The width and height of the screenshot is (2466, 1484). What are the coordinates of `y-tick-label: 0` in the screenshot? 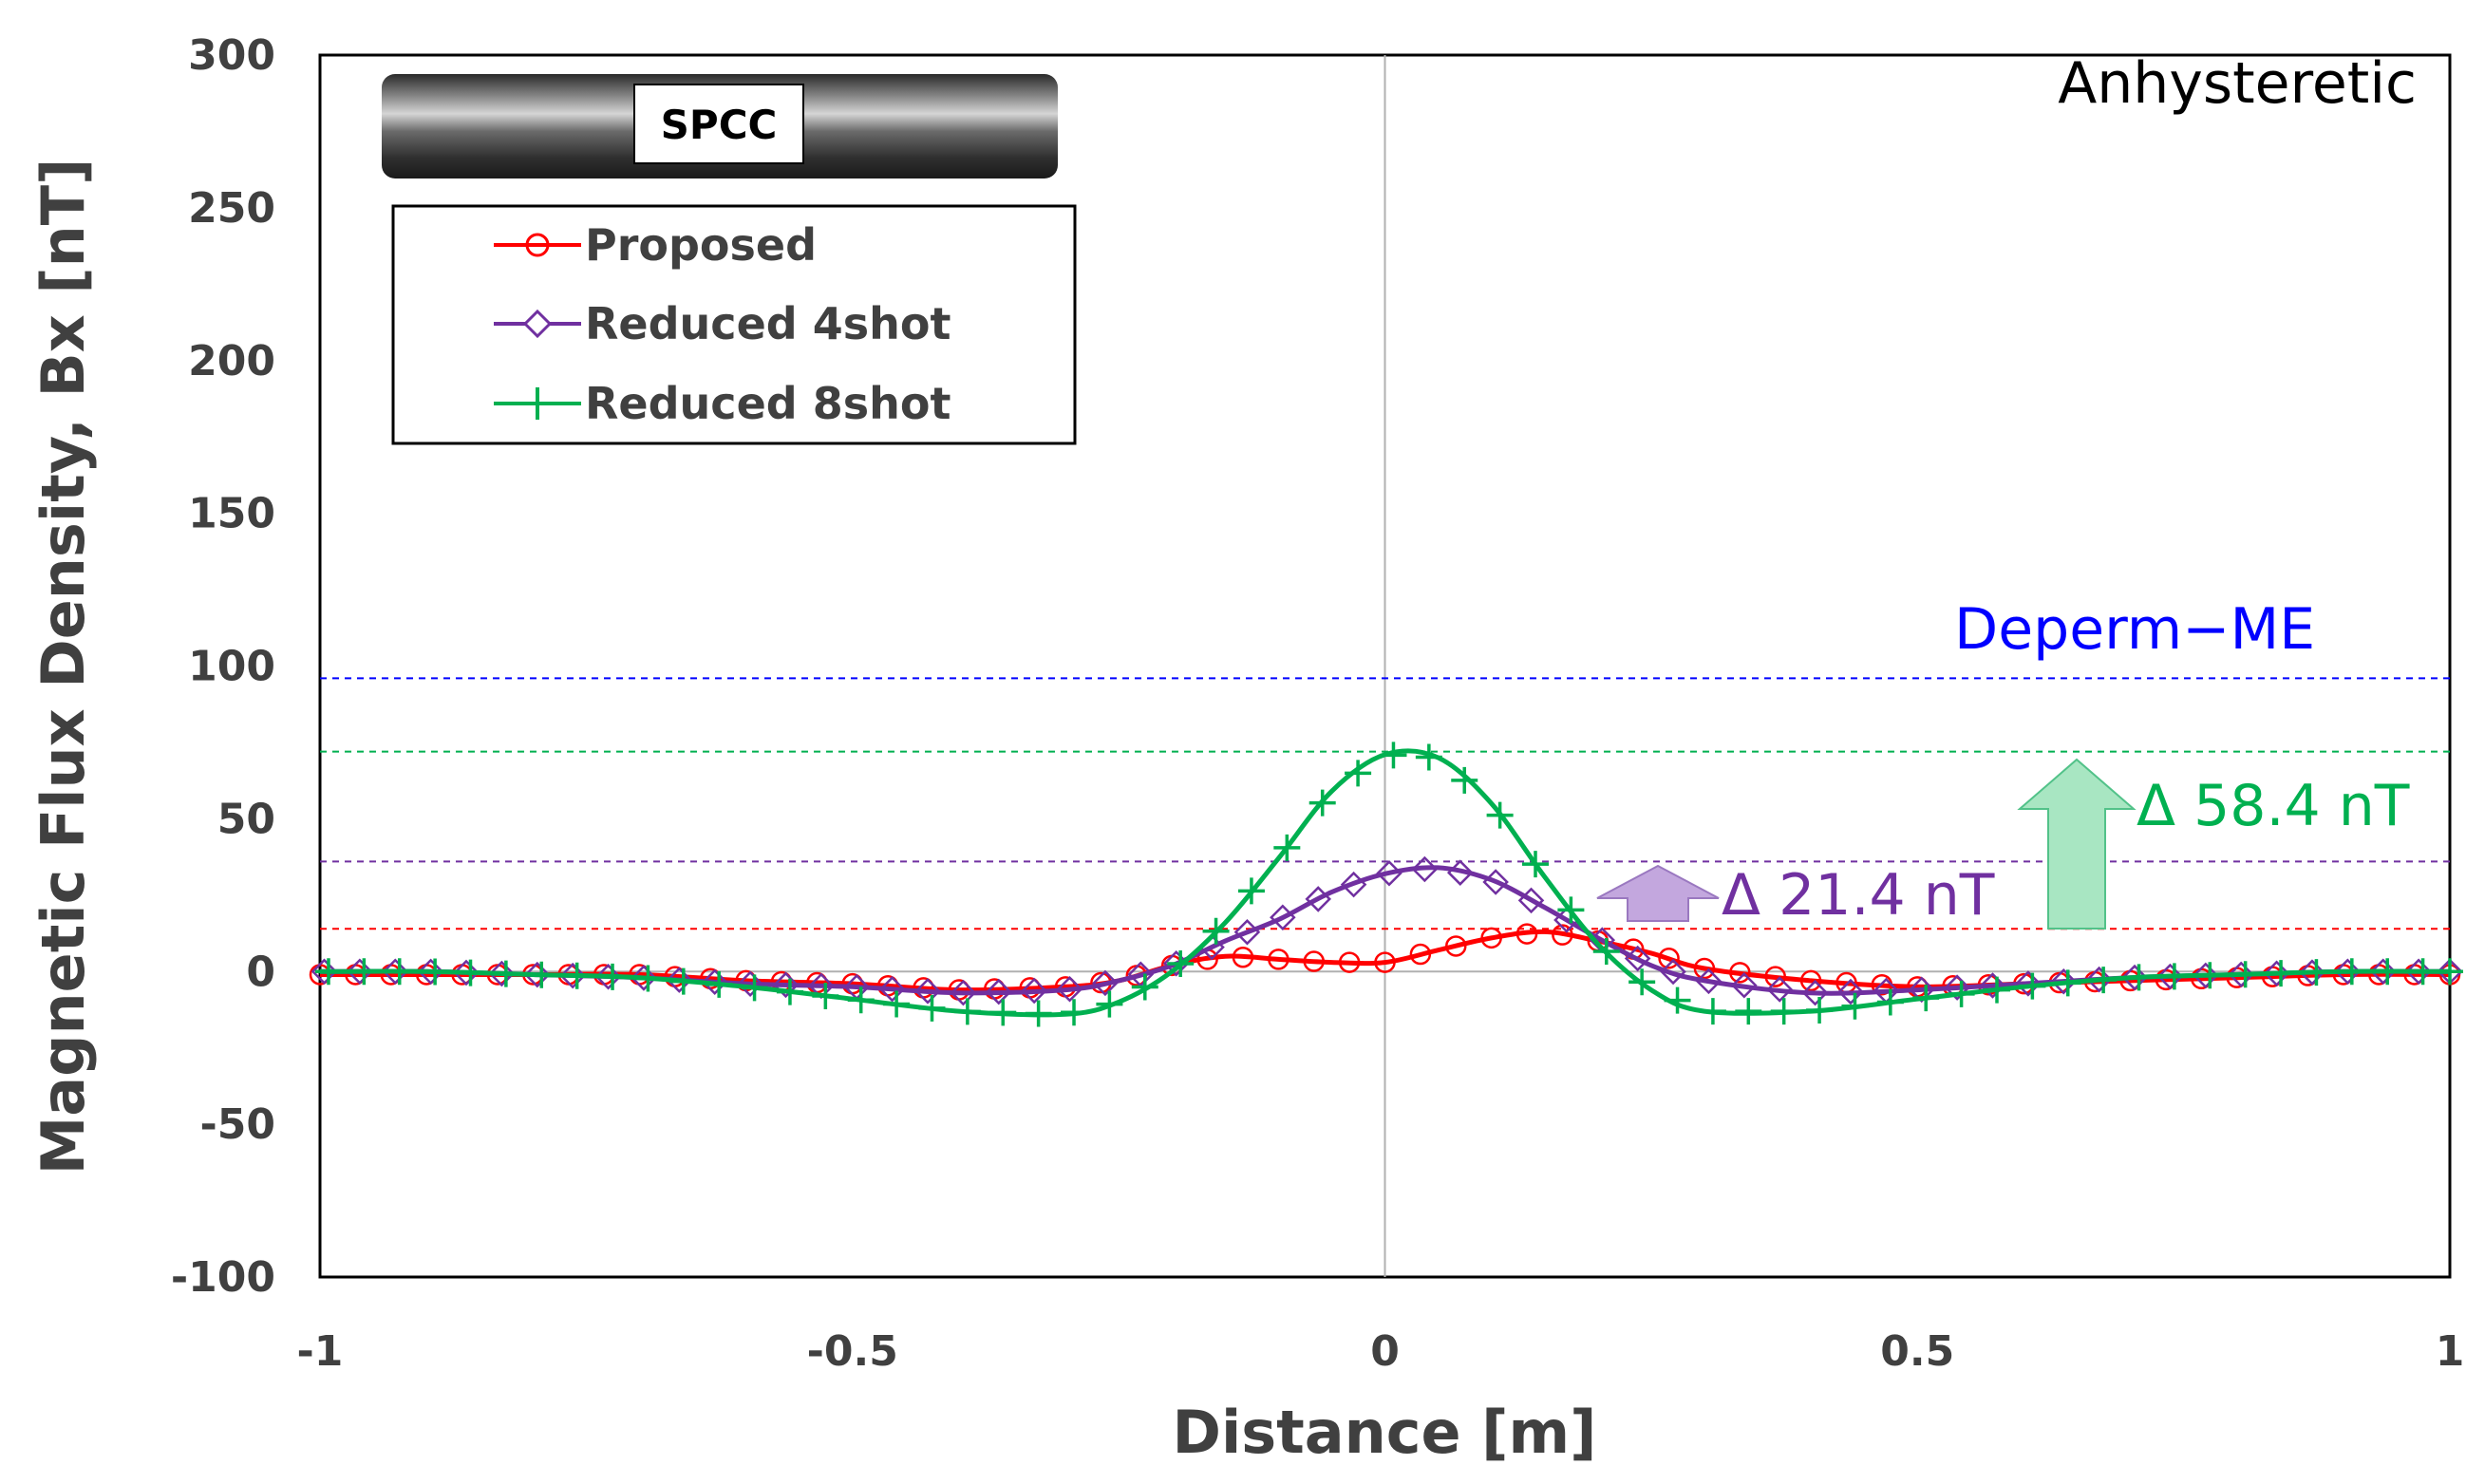 It's located at (260, 972).